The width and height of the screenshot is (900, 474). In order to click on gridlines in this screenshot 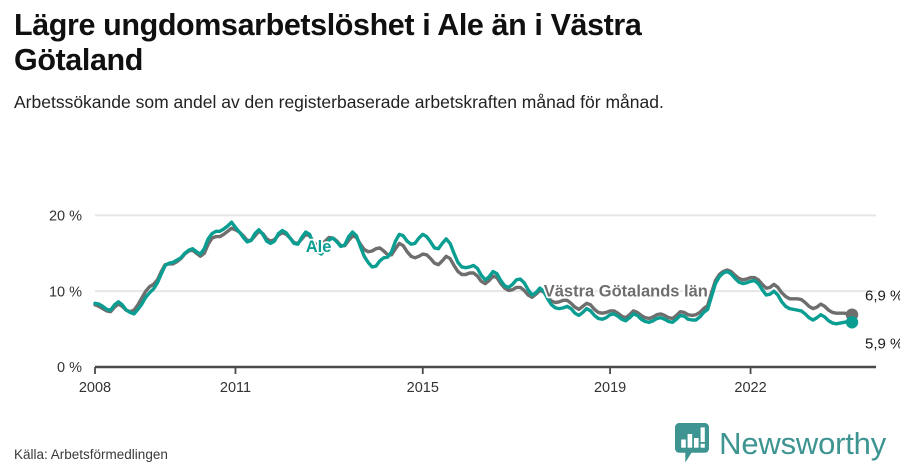, I will do `click(485, 253)`.